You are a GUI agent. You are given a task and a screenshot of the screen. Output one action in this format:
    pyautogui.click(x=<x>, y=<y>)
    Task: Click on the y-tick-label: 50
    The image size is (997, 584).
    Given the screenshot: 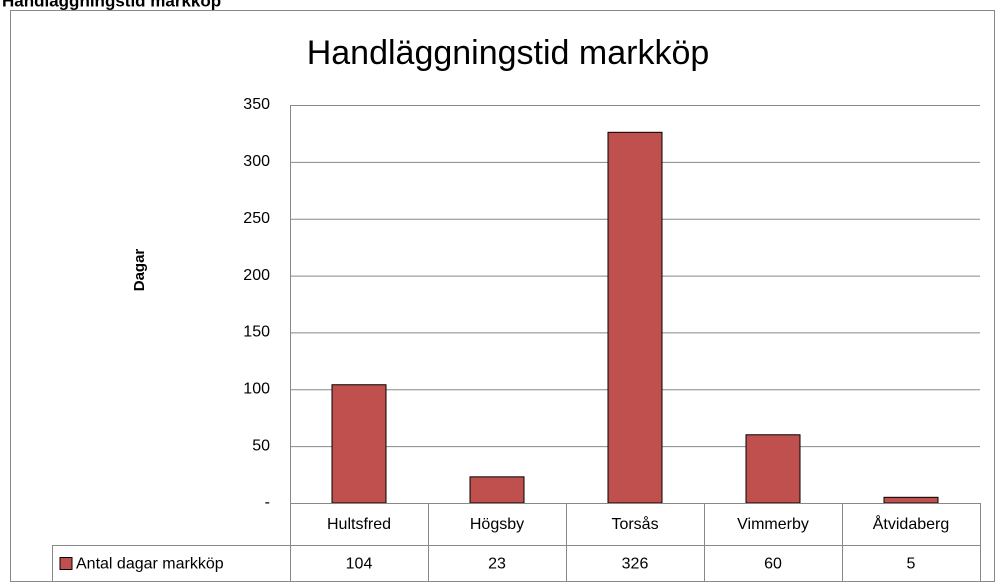 What is the action you would take?
    pyautogui.click(x=261, y=445)
    